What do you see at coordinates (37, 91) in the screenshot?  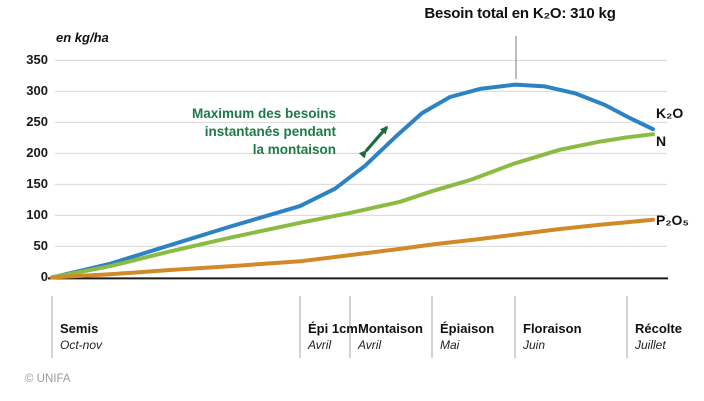 I see `y-tick-label: 300` at bounding box center [37, 91].